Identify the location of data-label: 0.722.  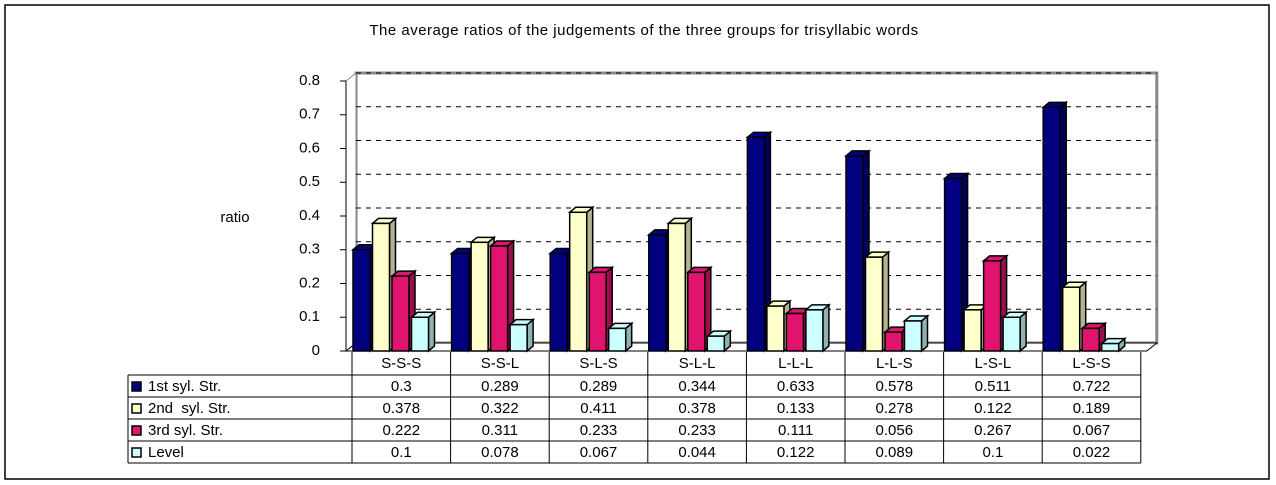
(1092, 386).